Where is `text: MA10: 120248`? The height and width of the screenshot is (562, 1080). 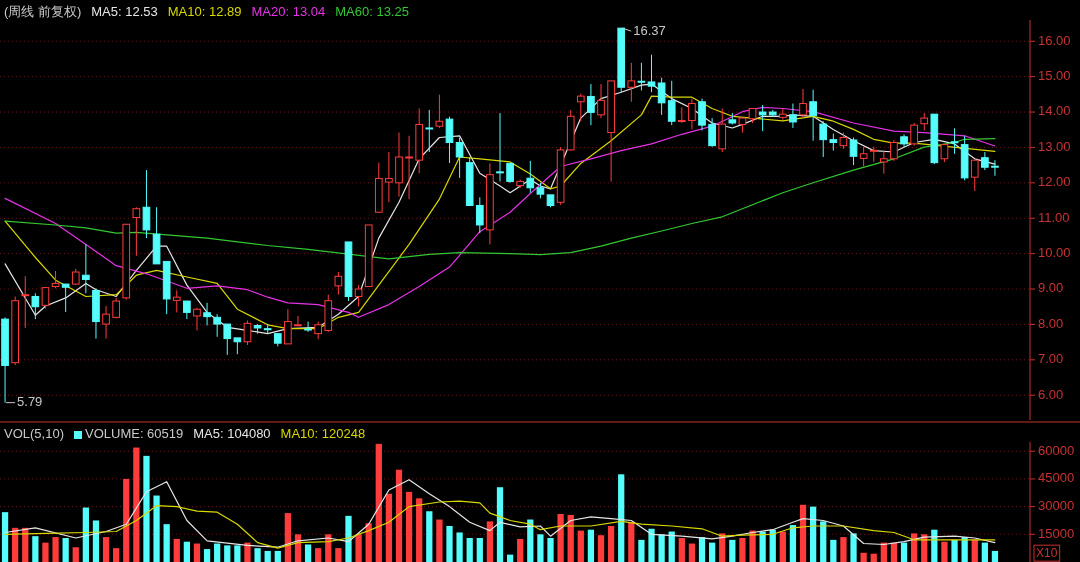
text: MA10: 120248 is located at coordinates (323, 434).